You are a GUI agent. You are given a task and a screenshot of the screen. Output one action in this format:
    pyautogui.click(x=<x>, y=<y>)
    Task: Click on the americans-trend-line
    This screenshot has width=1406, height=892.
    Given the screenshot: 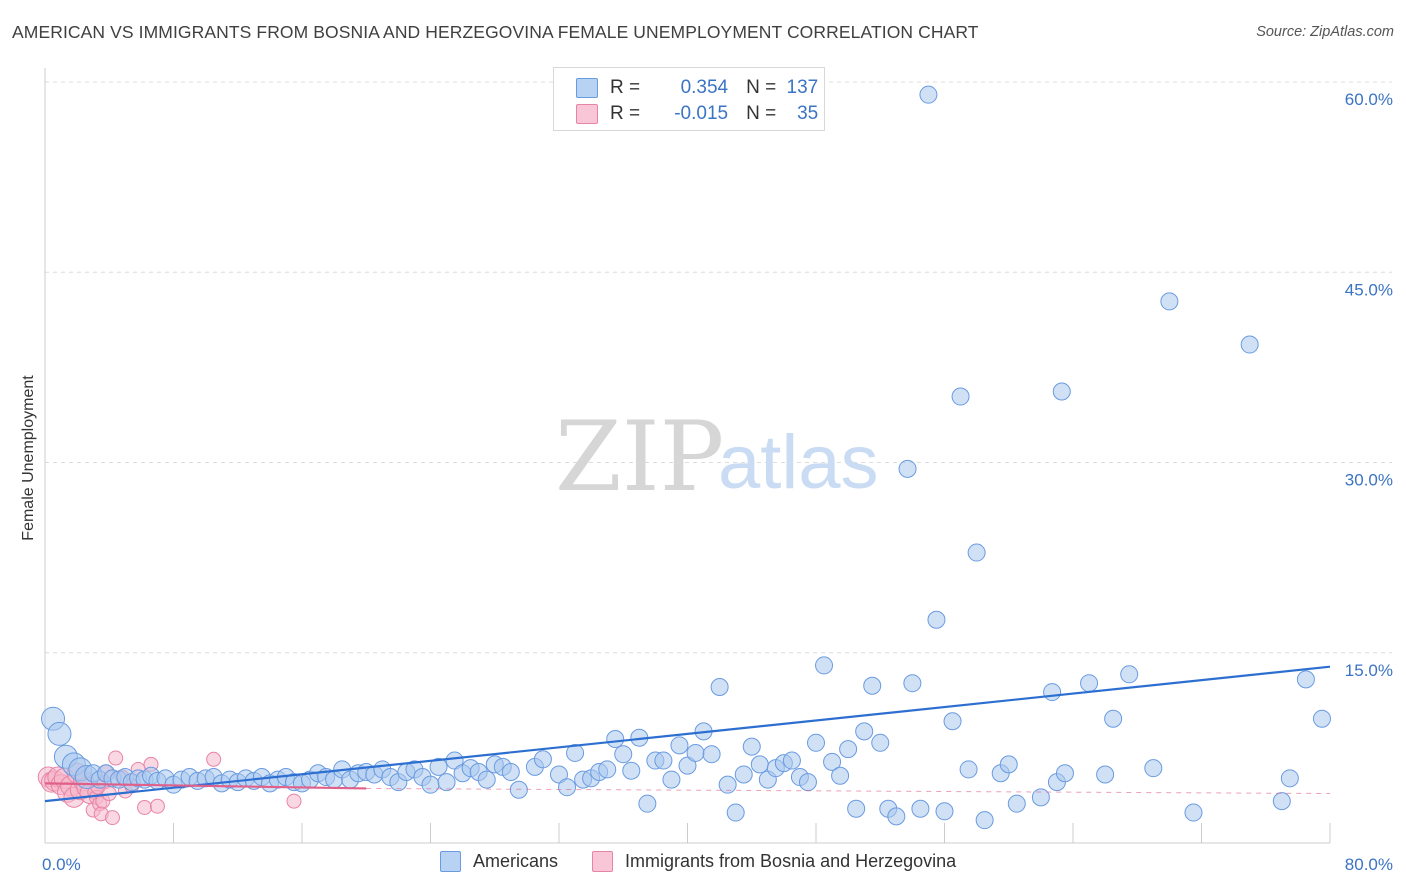 What is the action you would take?
    pyautogui.click(x=687, y=734)
    